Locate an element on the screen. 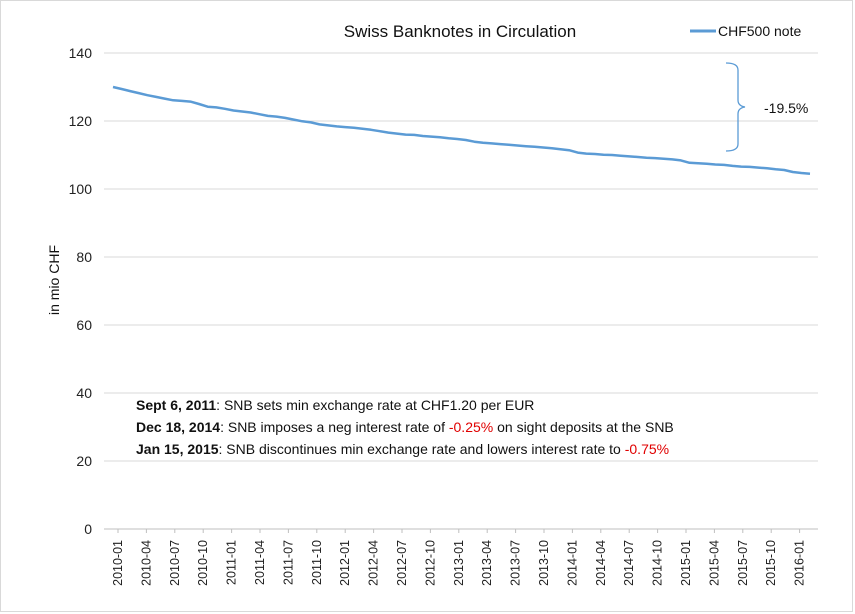 Image resolution: width=855 pixels, height=614 pixels. x-tick-label: 2010-07 is located at coordinates (175, 563).